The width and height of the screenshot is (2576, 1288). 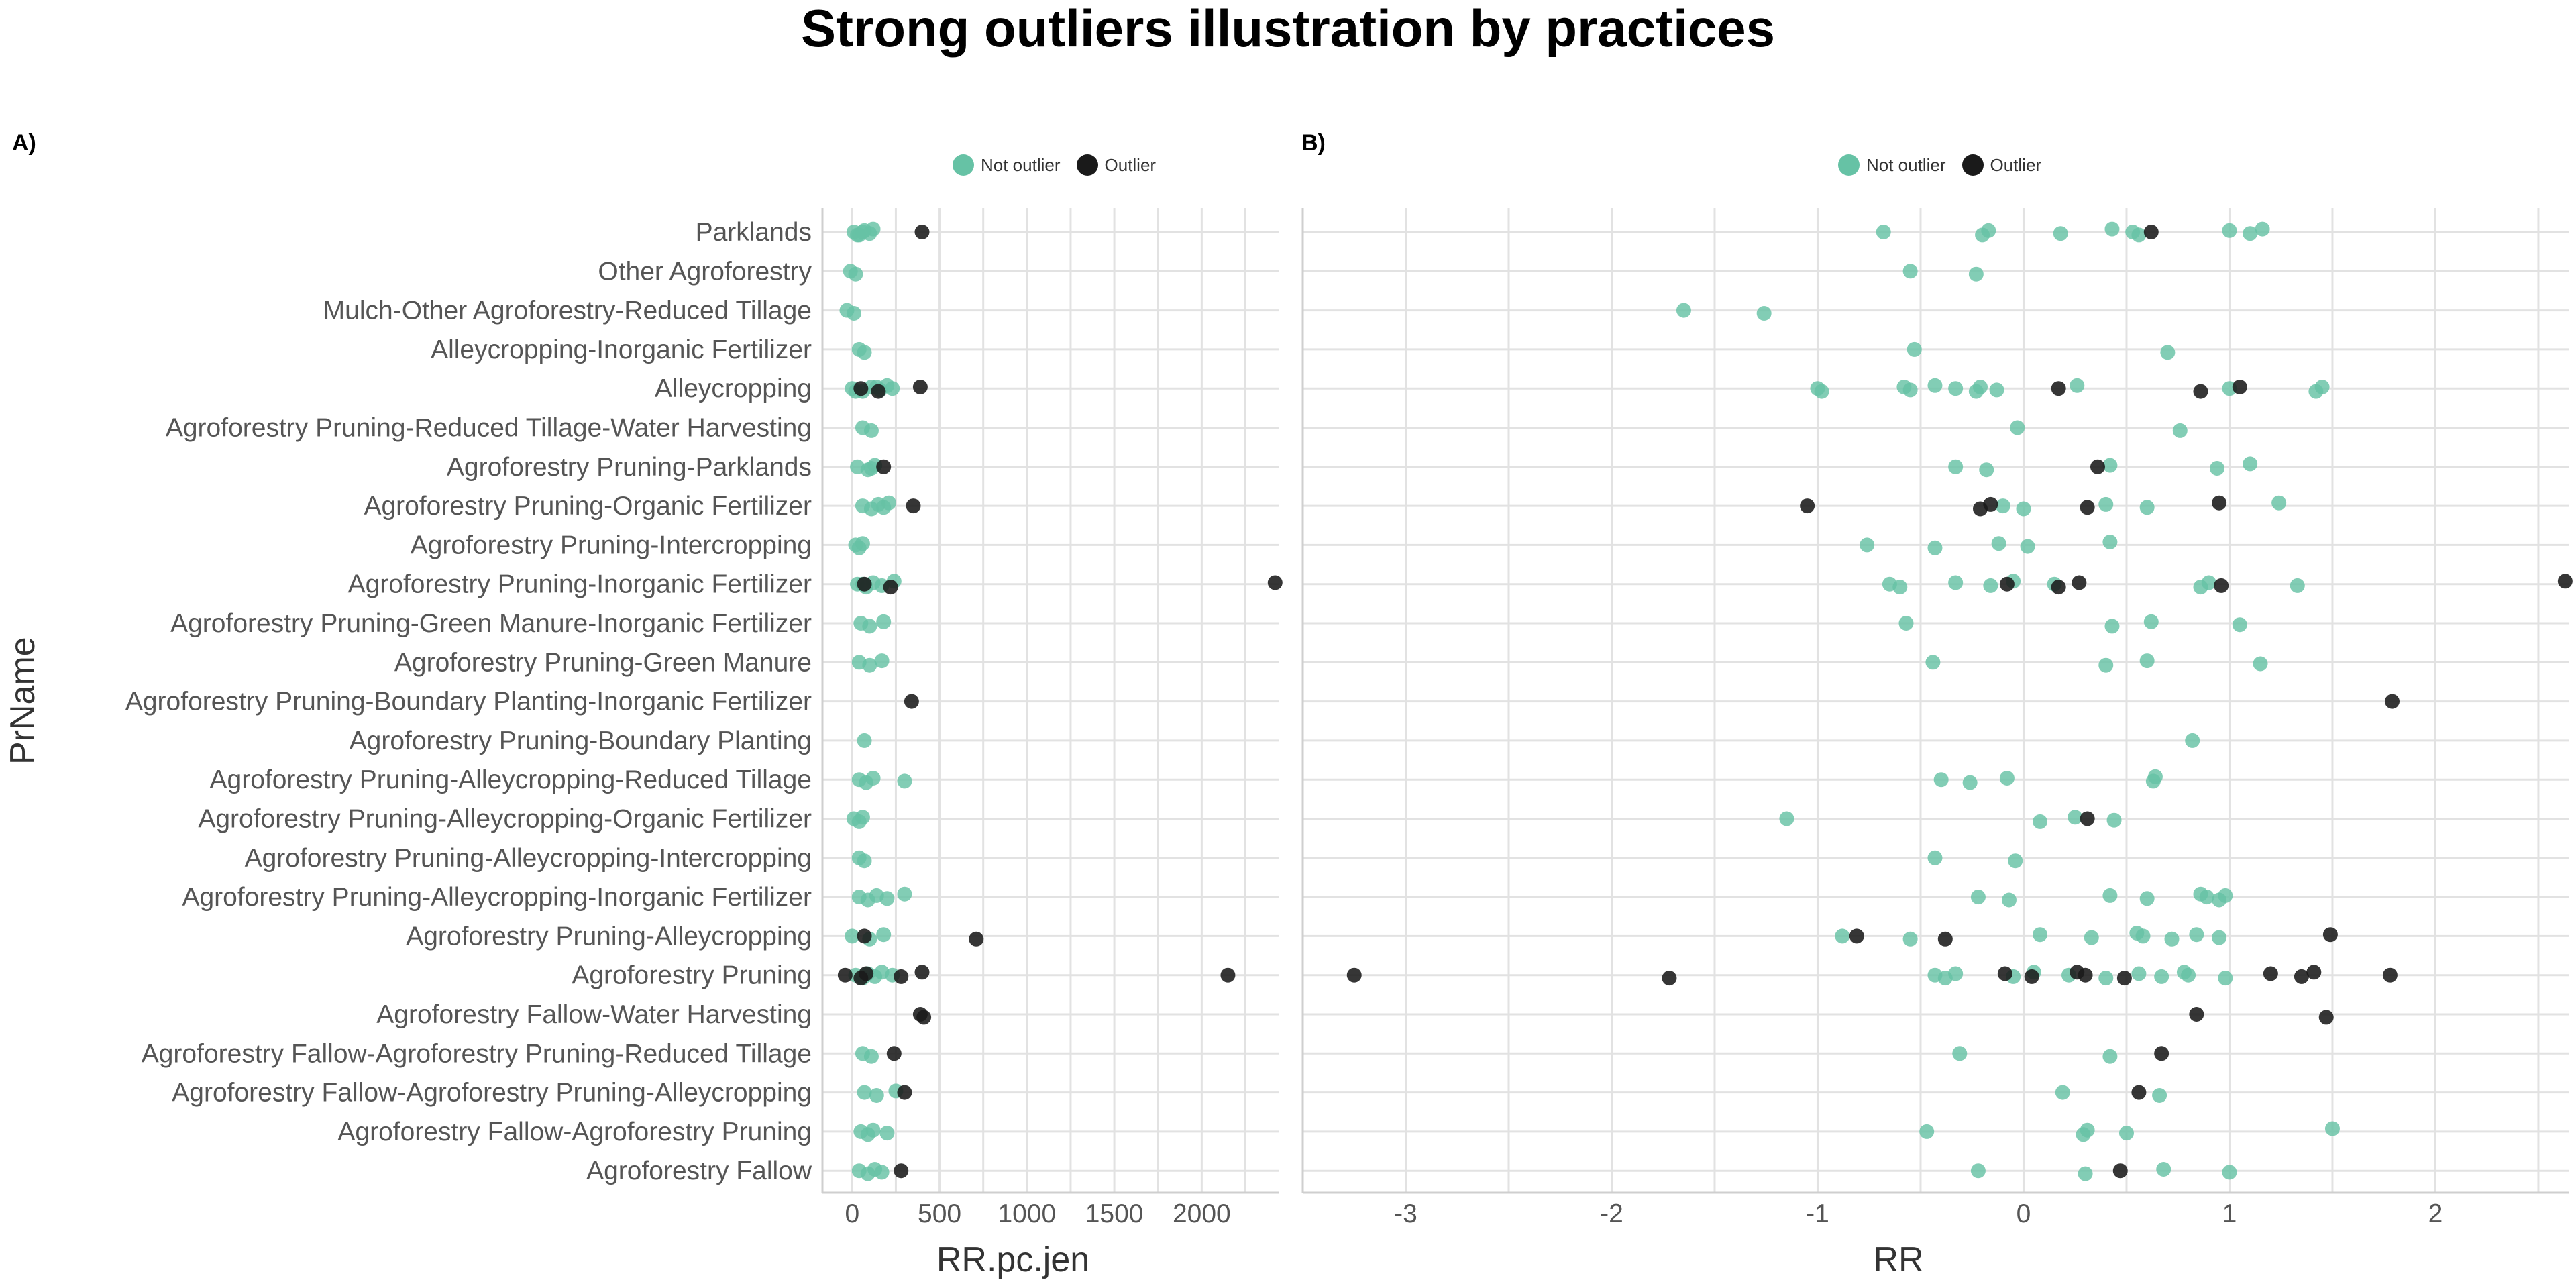 I want to click on x-tick-label: -3, so click(x=1405, y=1213).